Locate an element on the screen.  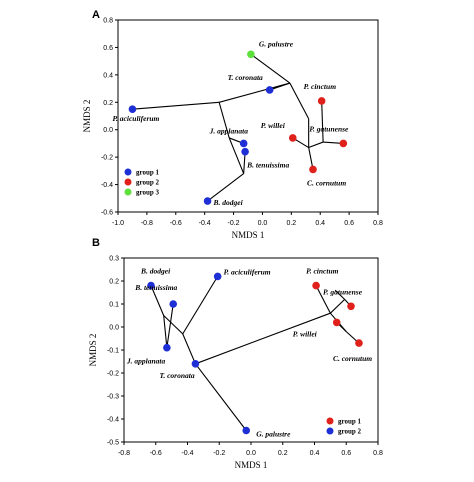
panel-b-label-t-coronata: T. coronata is located at coordinates (176, 375).